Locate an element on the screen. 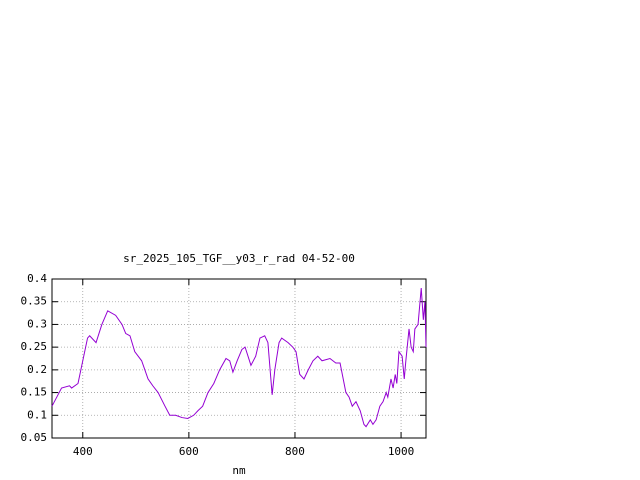 The image size is (640, 480). y-tick-label: 0.05 is located at coordinates (34, 437).